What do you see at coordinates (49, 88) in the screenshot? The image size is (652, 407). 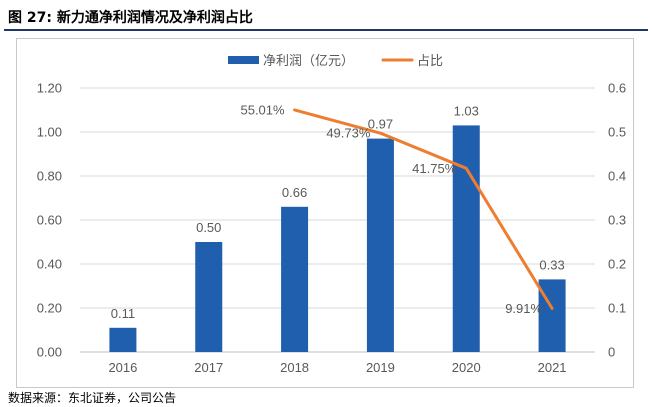 I see `y-left-tick-label: 1.20` at bounding box center [49, 88].